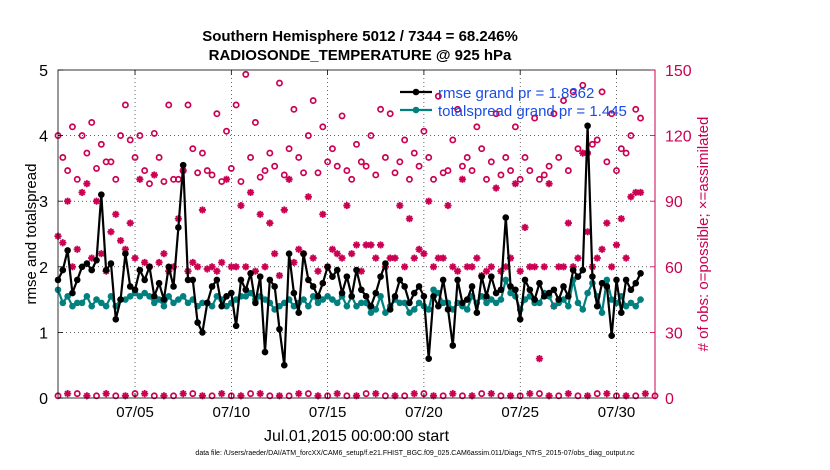 Image resolution: width=830 pixels, height=470 pixels. Describe the element at coordinates (424, 412) in the screenshot. I see `x-tick-label: 07/20` at that location.